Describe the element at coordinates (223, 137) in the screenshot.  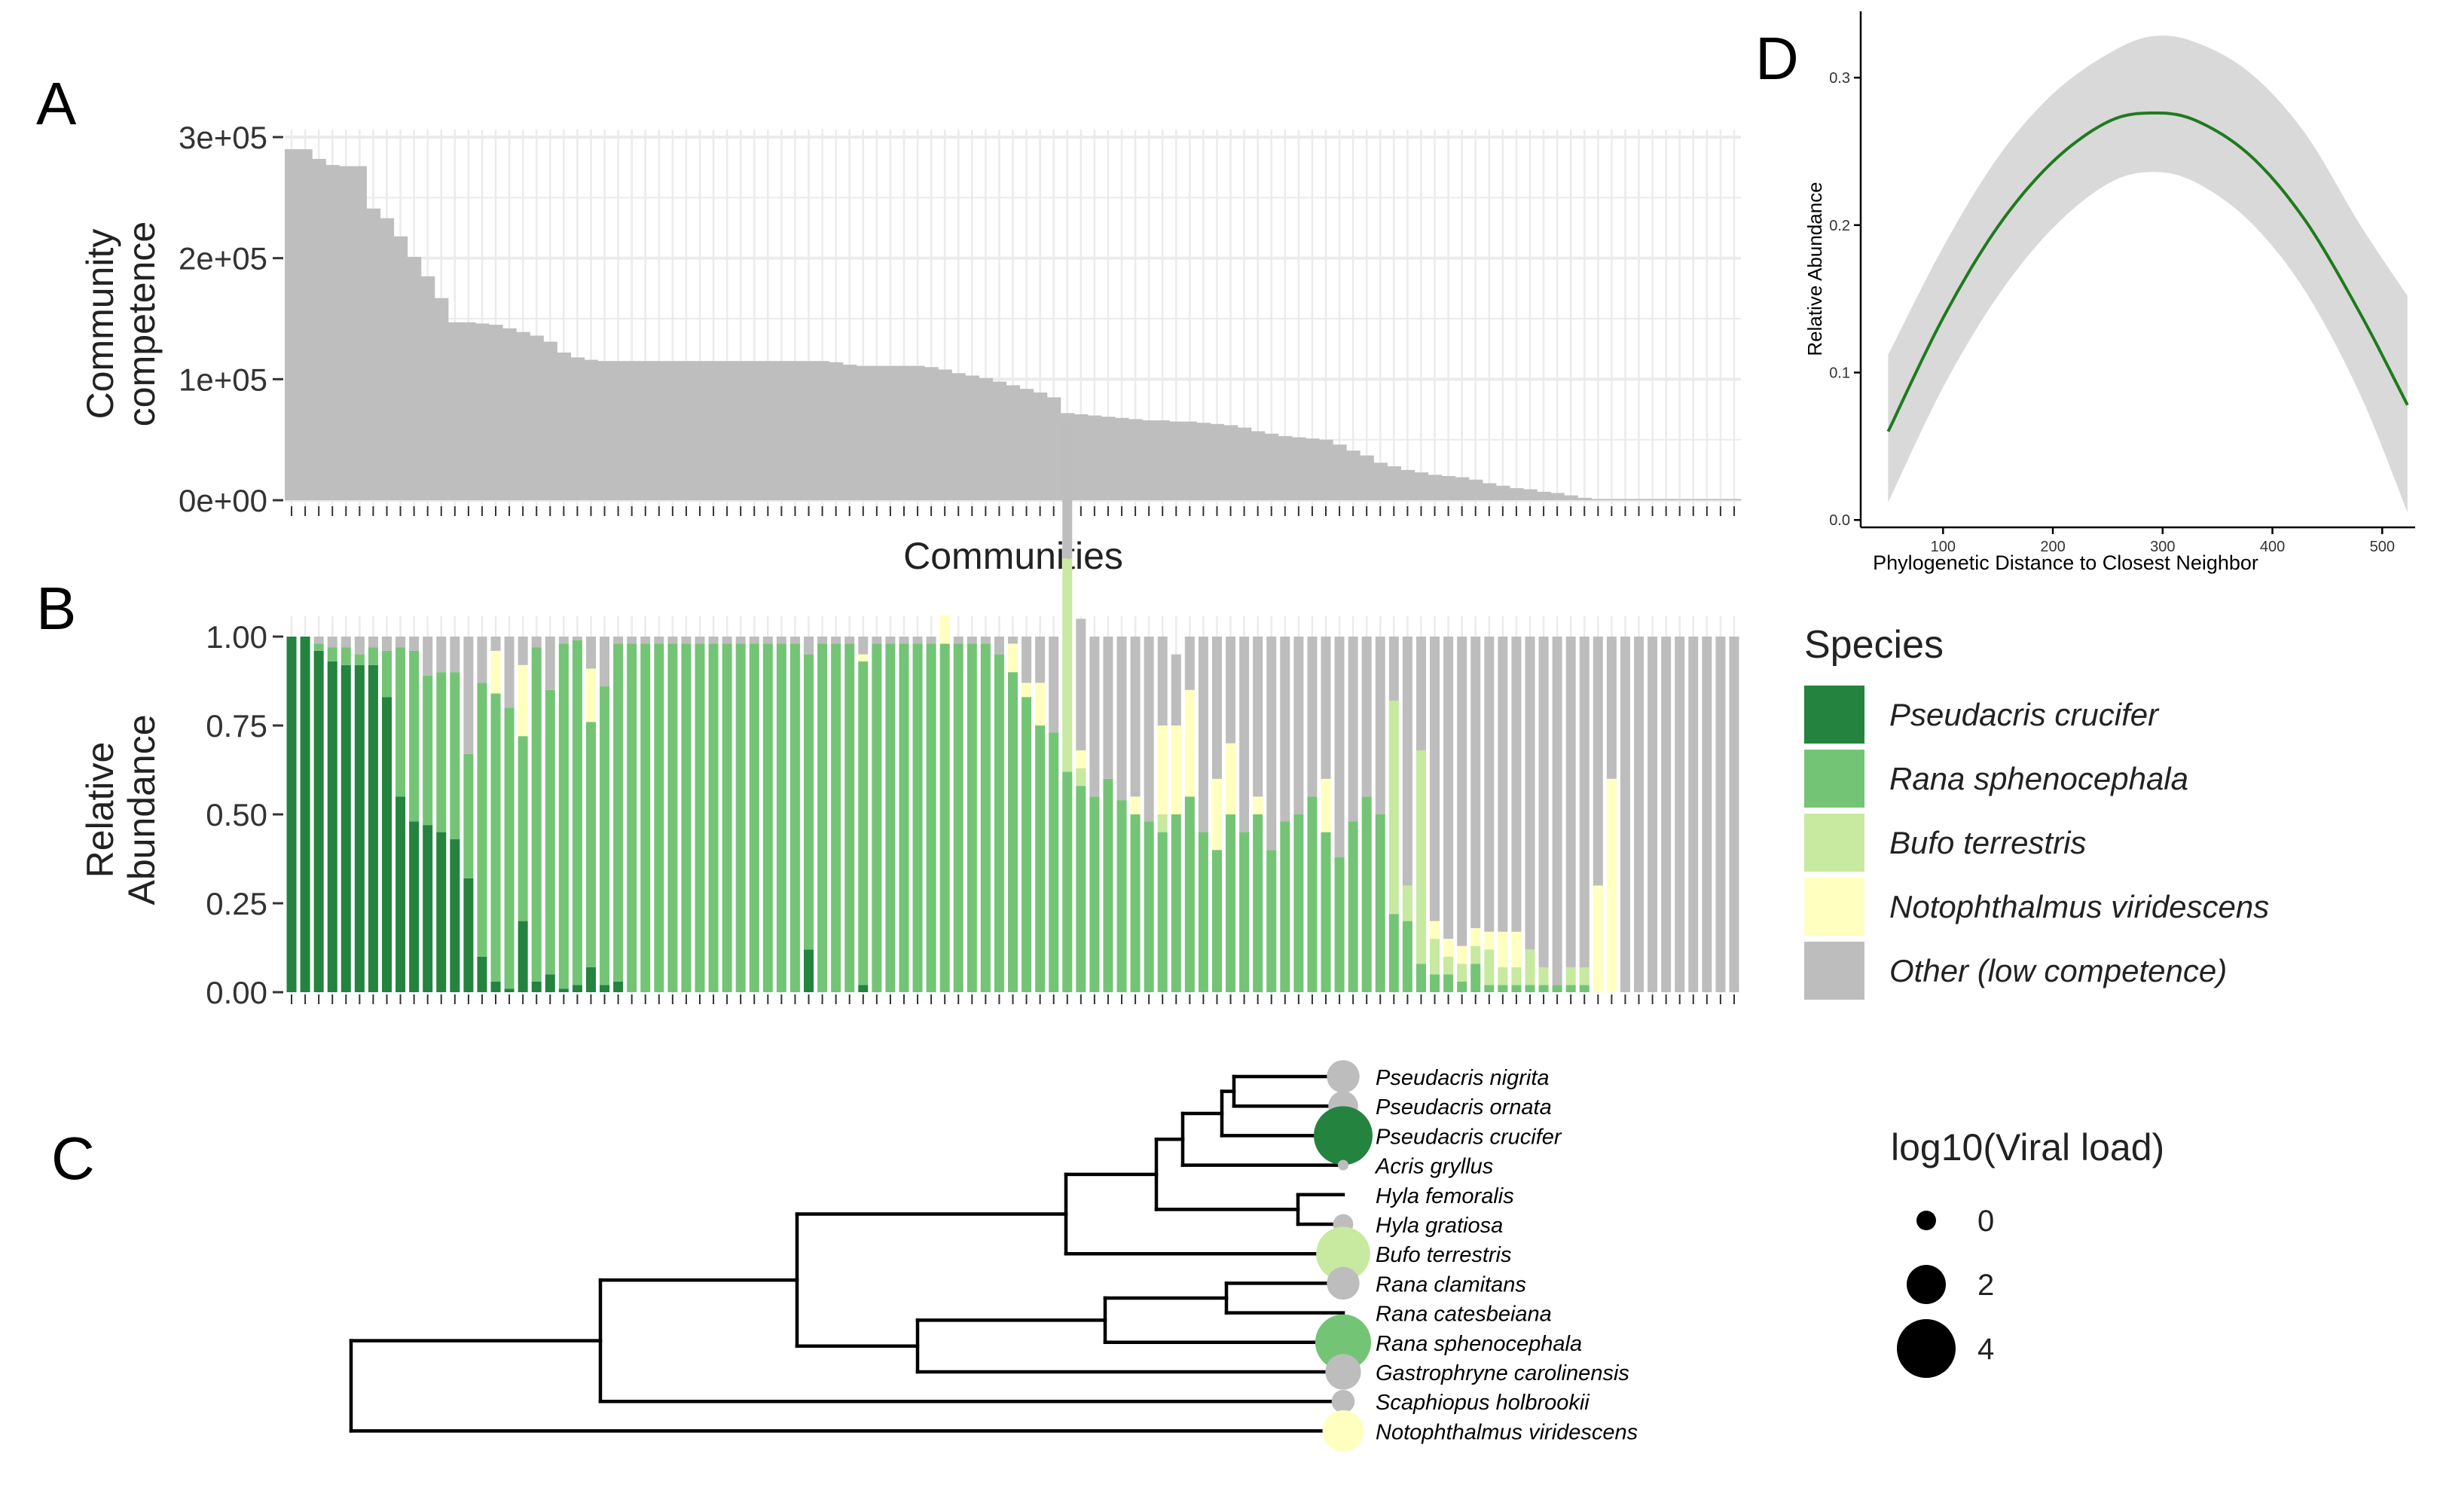
I see `y-tick-label: 3e+05` at that location.